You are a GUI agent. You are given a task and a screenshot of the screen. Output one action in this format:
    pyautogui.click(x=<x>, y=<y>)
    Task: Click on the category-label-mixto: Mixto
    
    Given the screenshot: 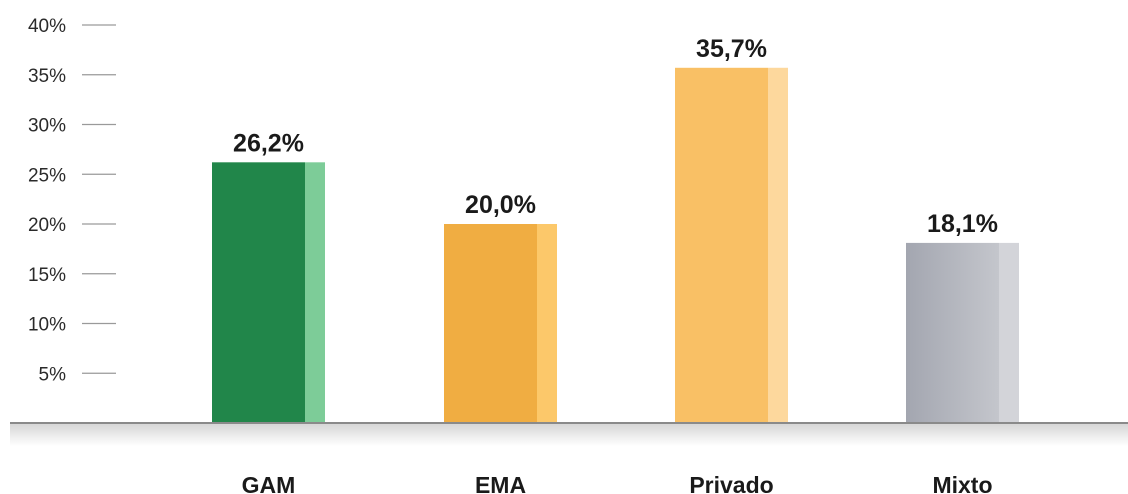 What is the action you would take?
    pyautogui.click(x=962, y=483)
    